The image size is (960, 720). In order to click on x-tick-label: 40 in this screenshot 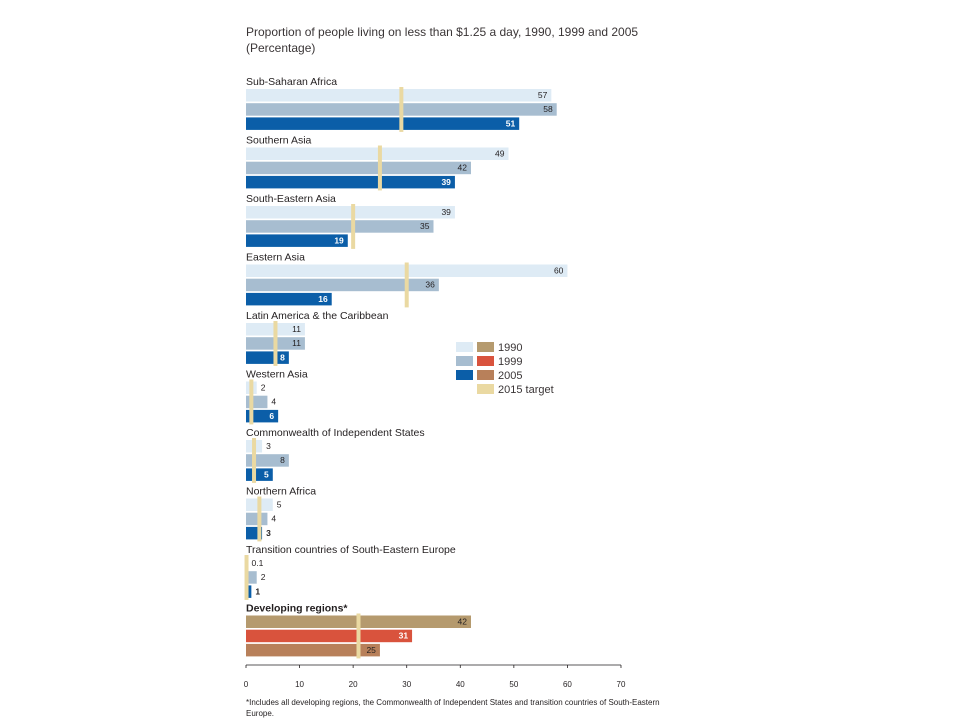, I will do `click(460, 684)`.